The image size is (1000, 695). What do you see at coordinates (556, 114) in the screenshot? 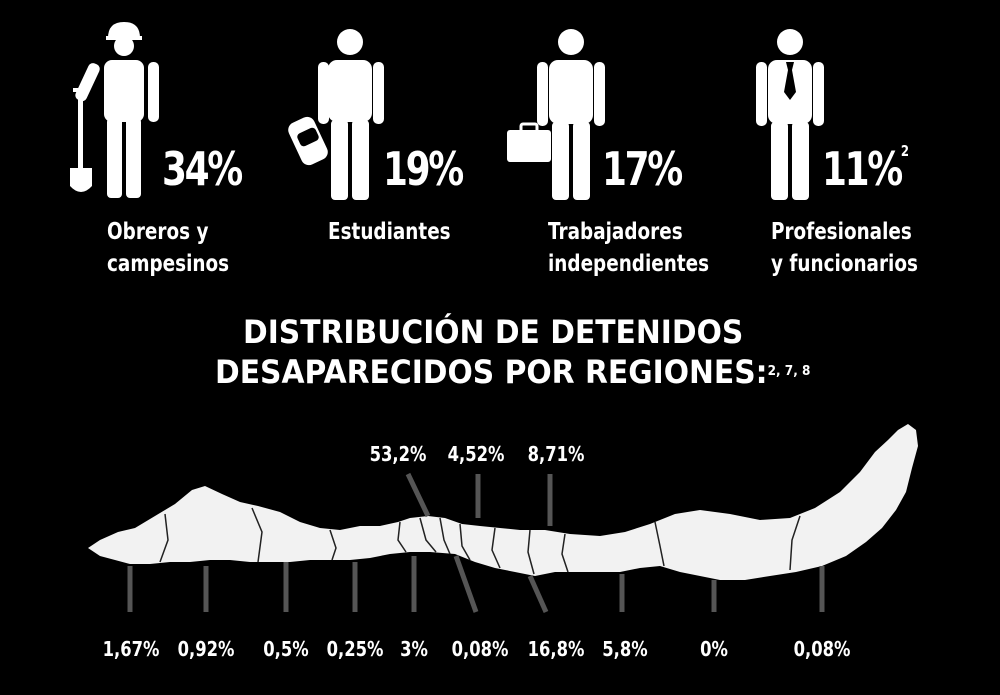
I see `worker-with-briefcase-icon` at bounding box center [556, 114].